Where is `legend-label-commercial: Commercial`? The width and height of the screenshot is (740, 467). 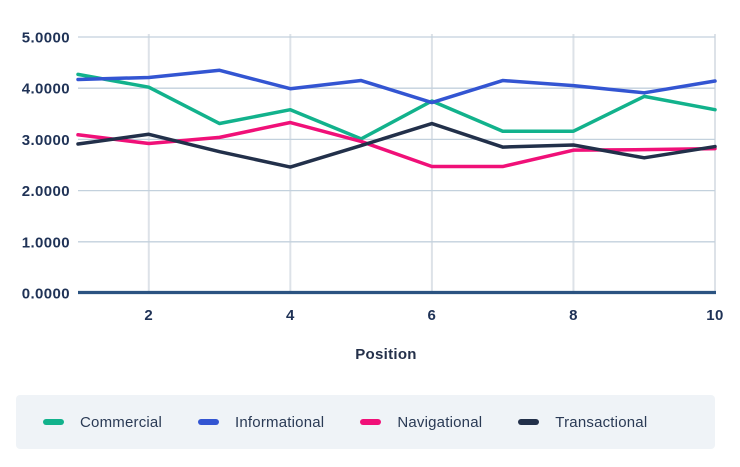
legend-label-commercial: Commercial is located at coordinates (121, 422).